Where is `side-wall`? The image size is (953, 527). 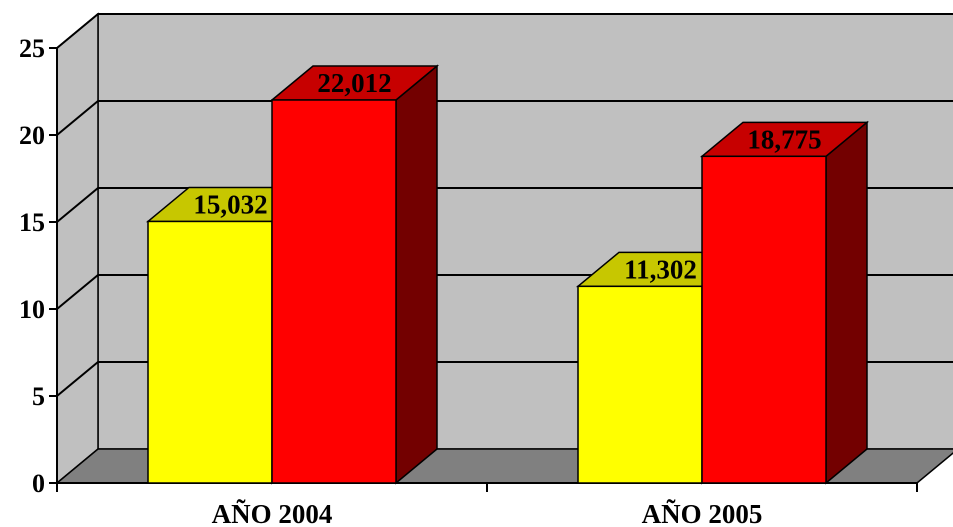 side-wall is located at coordinates (77, 248).